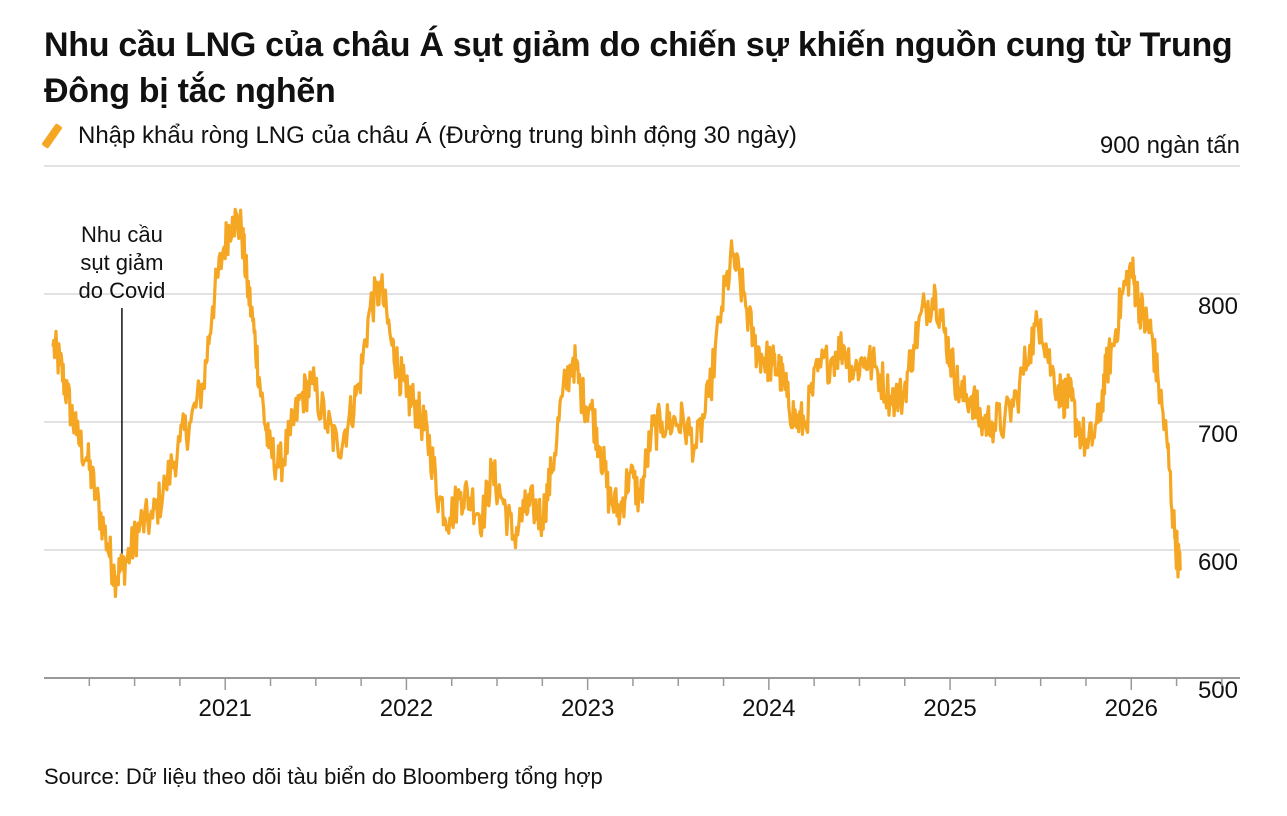  Describe the element at coordinates (406, 708) in the screenshot. I see `x-tick-label-2022: 2022` at that location.